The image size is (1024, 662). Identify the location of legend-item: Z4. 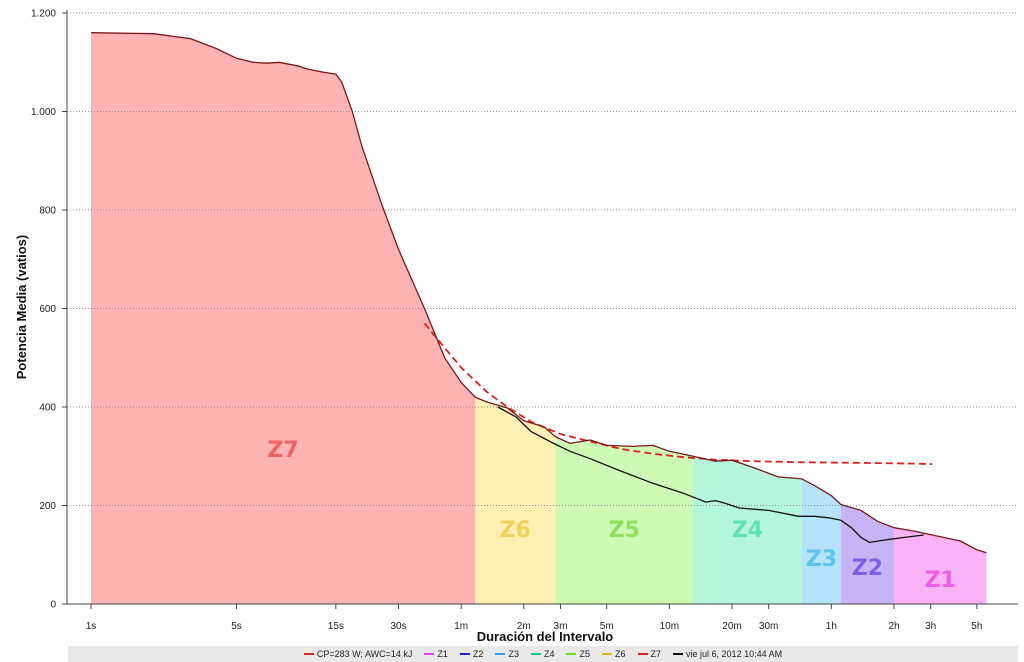
(542, 654).